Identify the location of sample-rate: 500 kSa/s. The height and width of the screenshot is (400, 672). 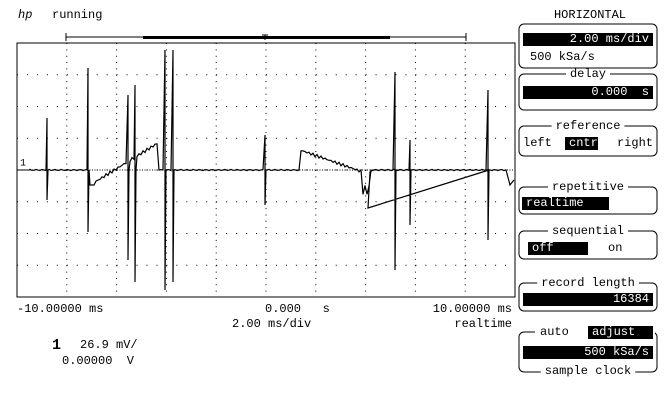
(562, 57).